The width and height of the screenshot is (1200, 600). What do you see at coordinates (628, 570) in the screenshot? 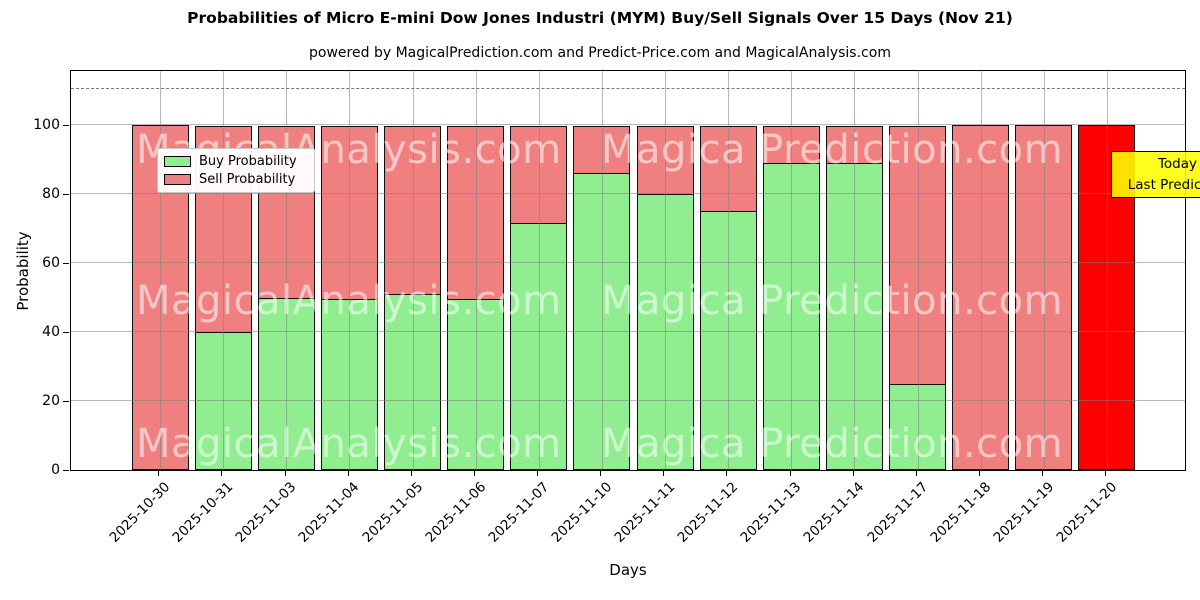
I see `x-axis-label: Days` at bounding box center [628, 570].